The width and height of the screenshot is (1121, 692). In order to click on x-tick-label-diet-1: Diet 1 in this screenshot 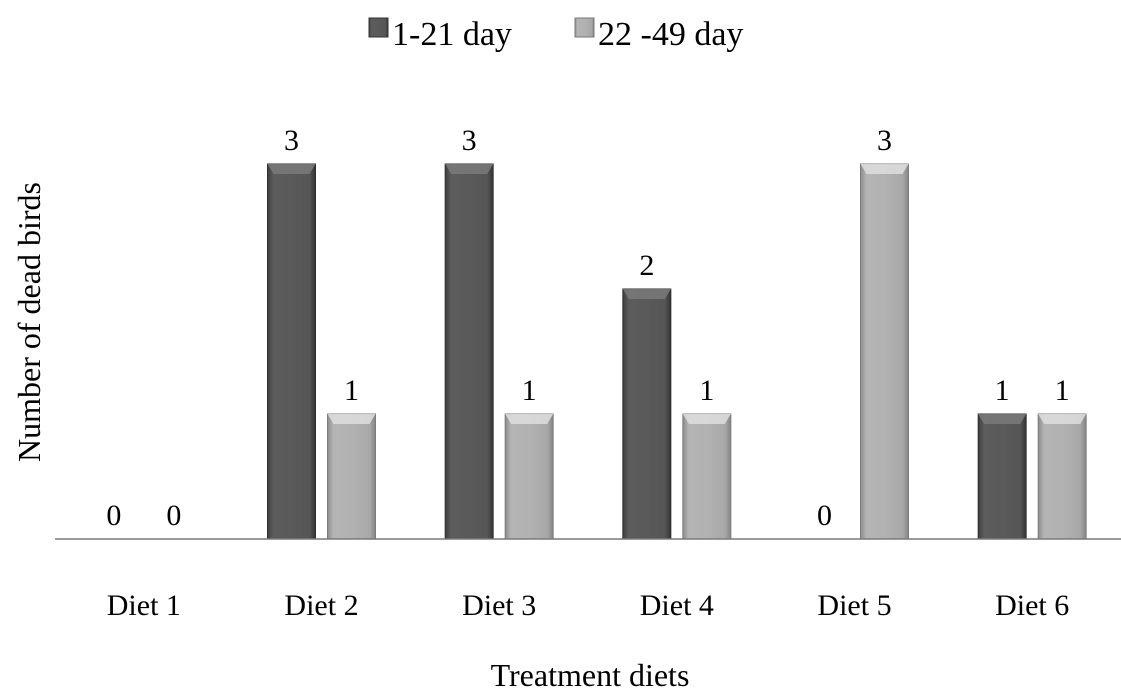, I will do `click(144, 605)`.